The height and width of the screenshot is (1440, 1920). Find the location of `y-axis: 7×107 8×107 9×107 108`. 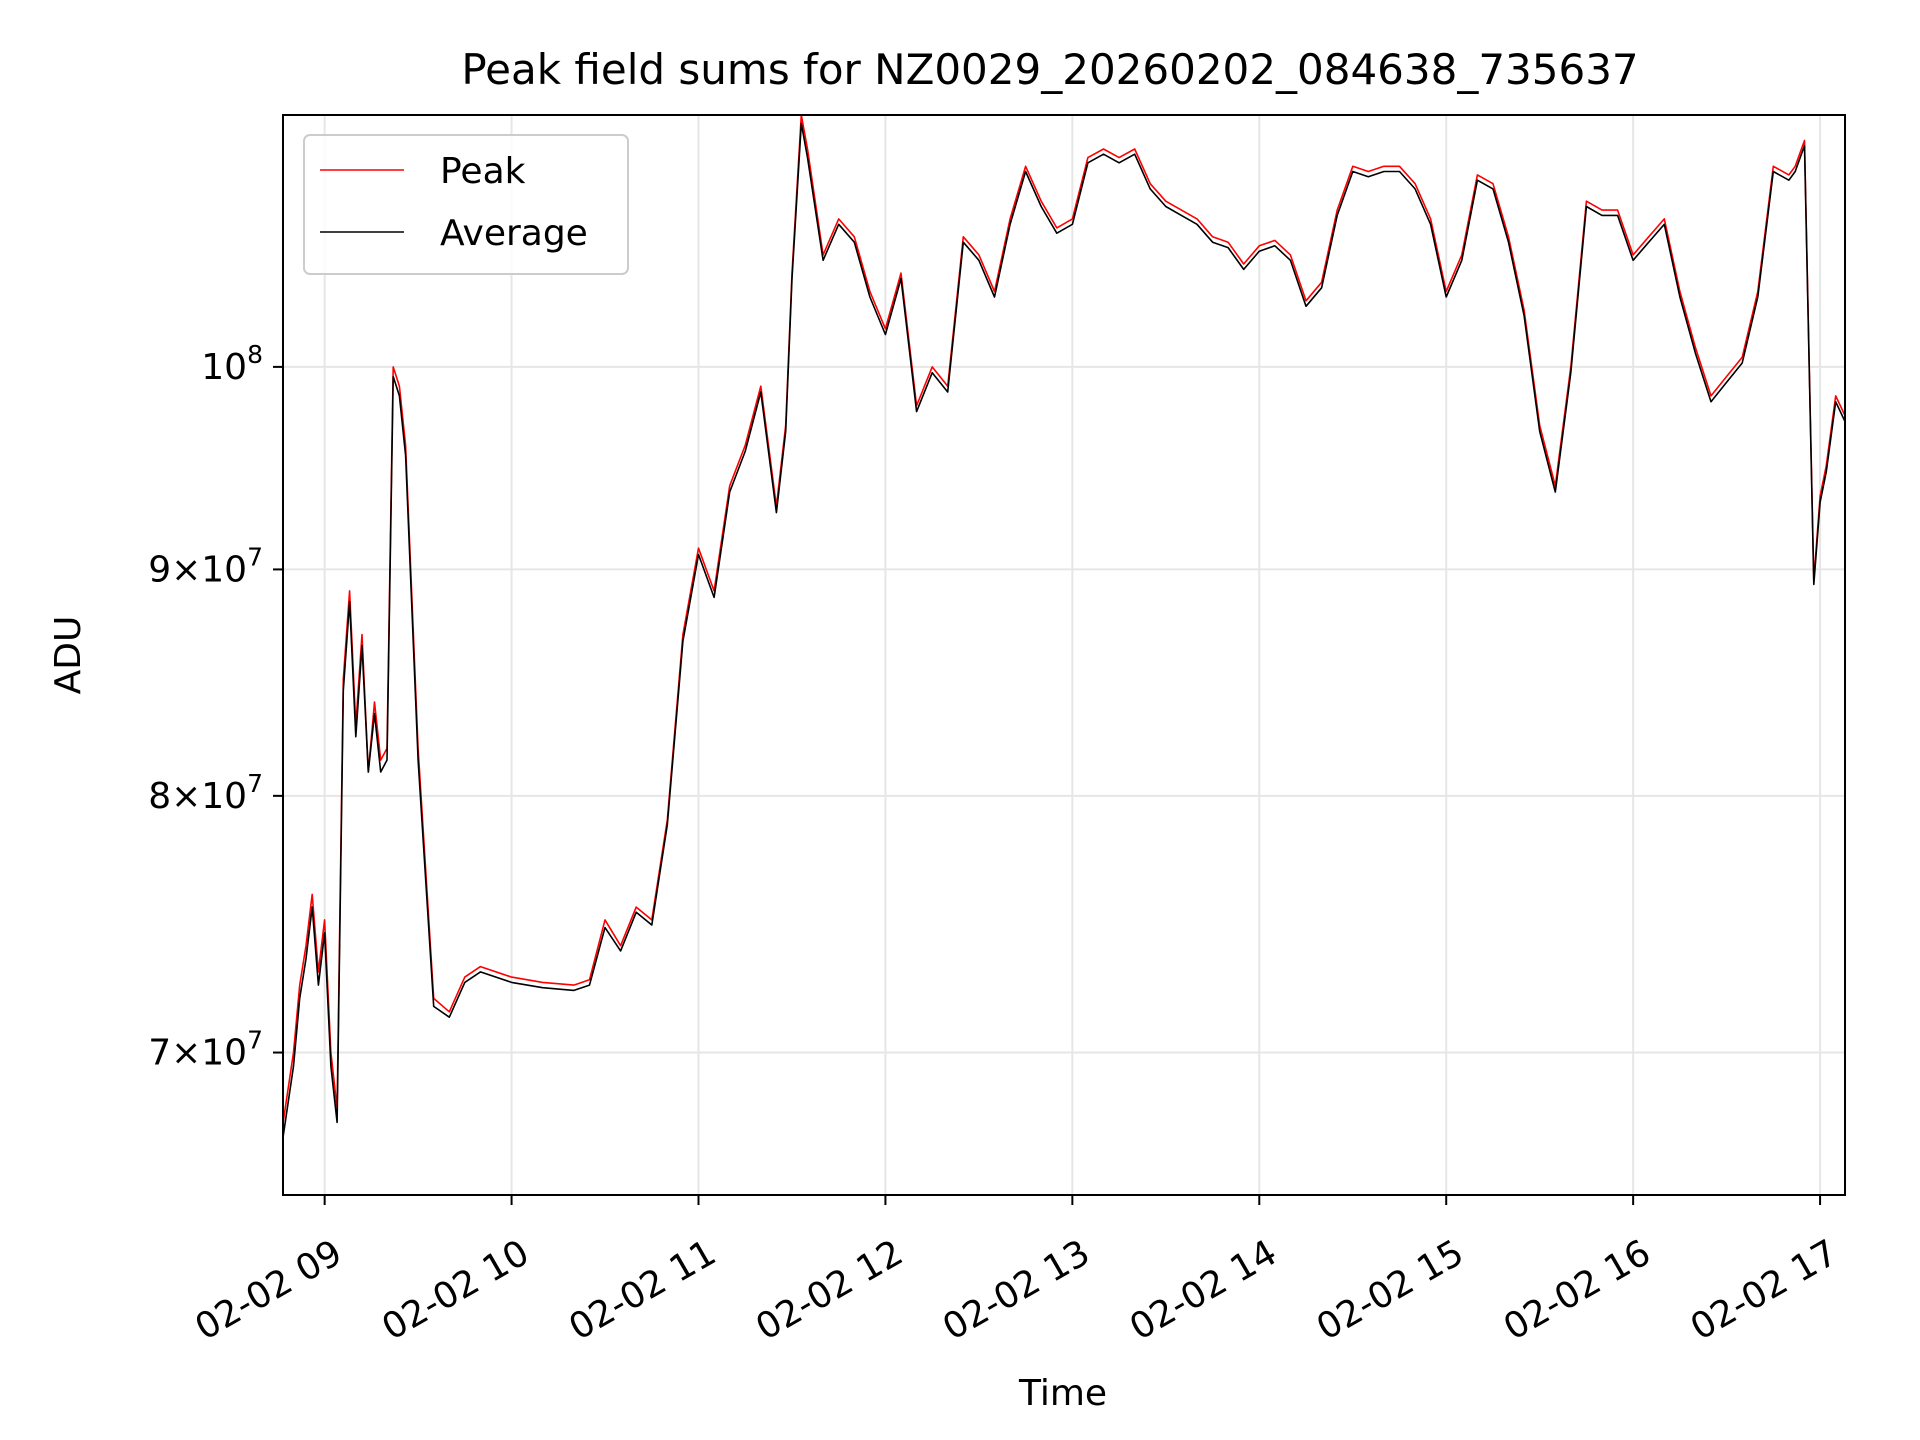

y-axis: 7×107 8×107 9×107 108 is located at coordinates (215, 707).